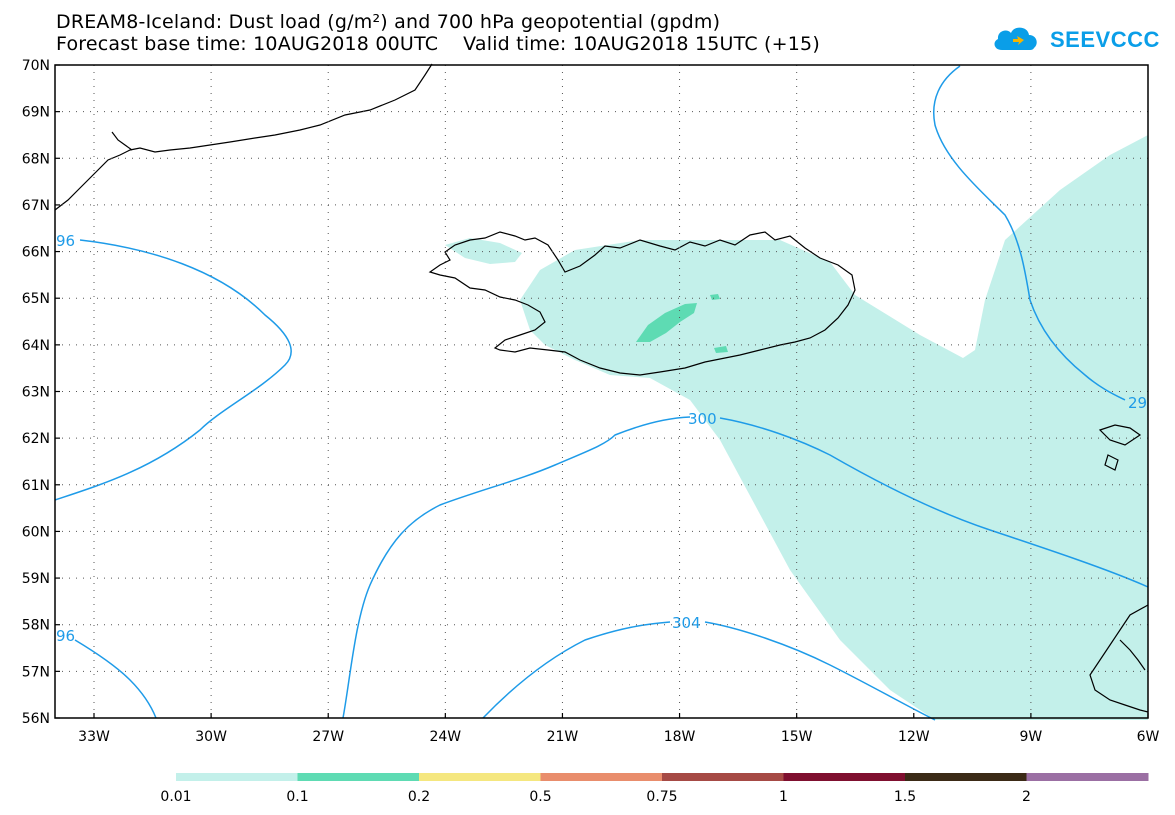 The image size is (1175, 815). I want to click on colorbar-labels: 0.01 0.1 0.2 0.5 0.75 1 1.5 2, so click(595, 797).